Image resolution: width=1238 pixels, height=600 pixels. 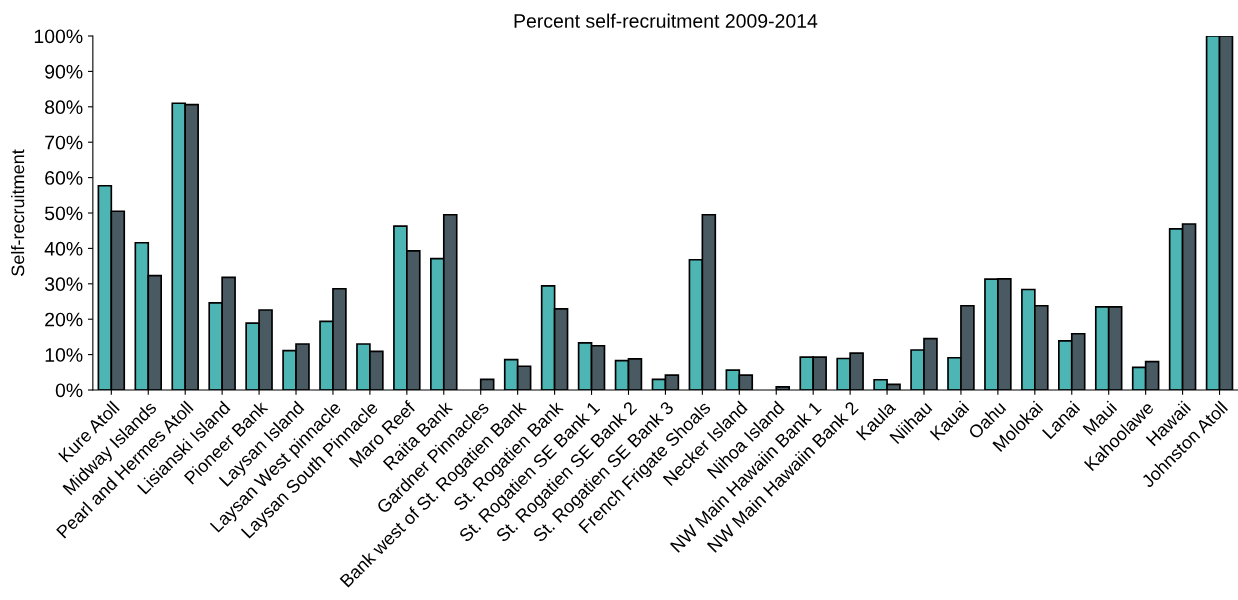 What do you see at coordinates (63, 248) in the screenshot?
I see `y-tick-label: 40%` at bounding box center [63, 248].